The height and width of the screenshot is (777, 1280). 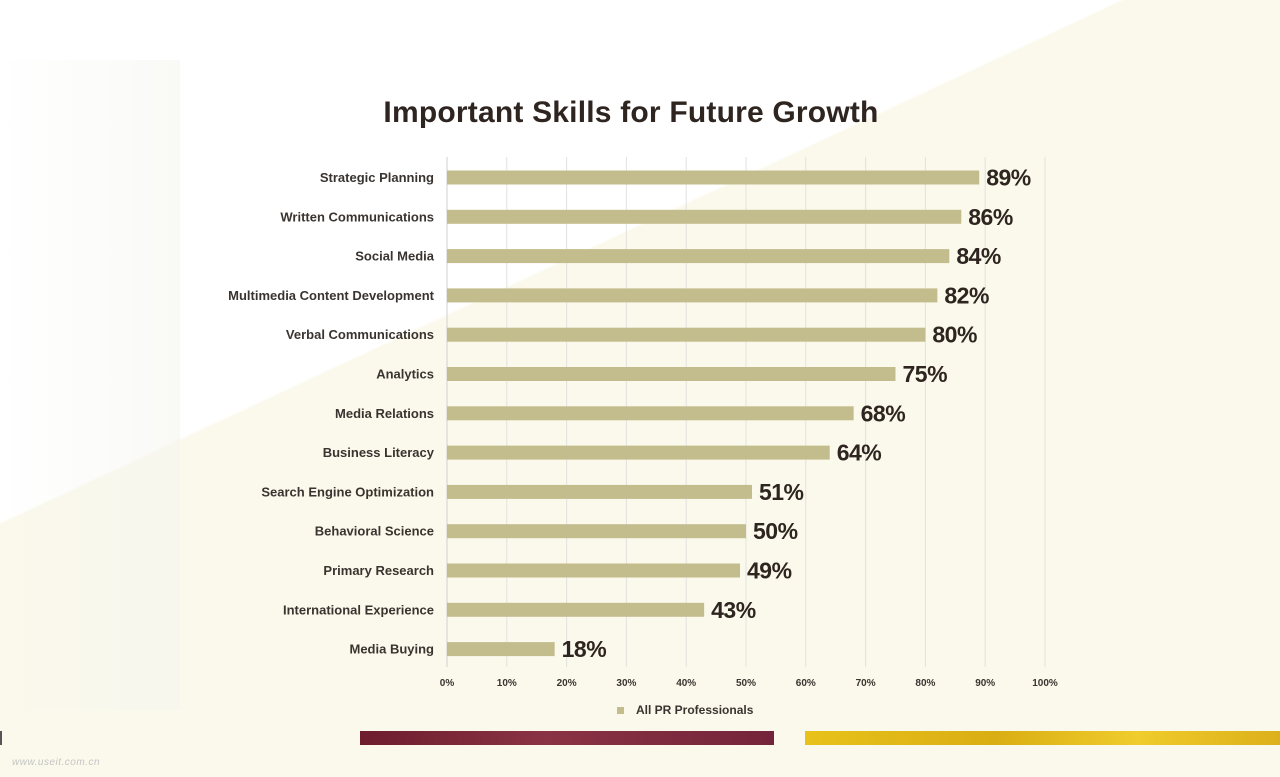 What do you see at coordinates (733, 610) in the screenshot?
I see `data-label: 43%` at bounding box center [733, 610].